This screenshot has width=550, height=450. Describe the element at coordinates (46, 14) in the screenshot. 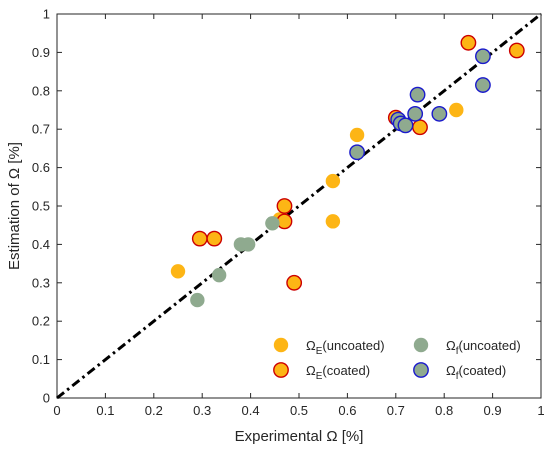

I see `y-tick-label: 1` at that location.